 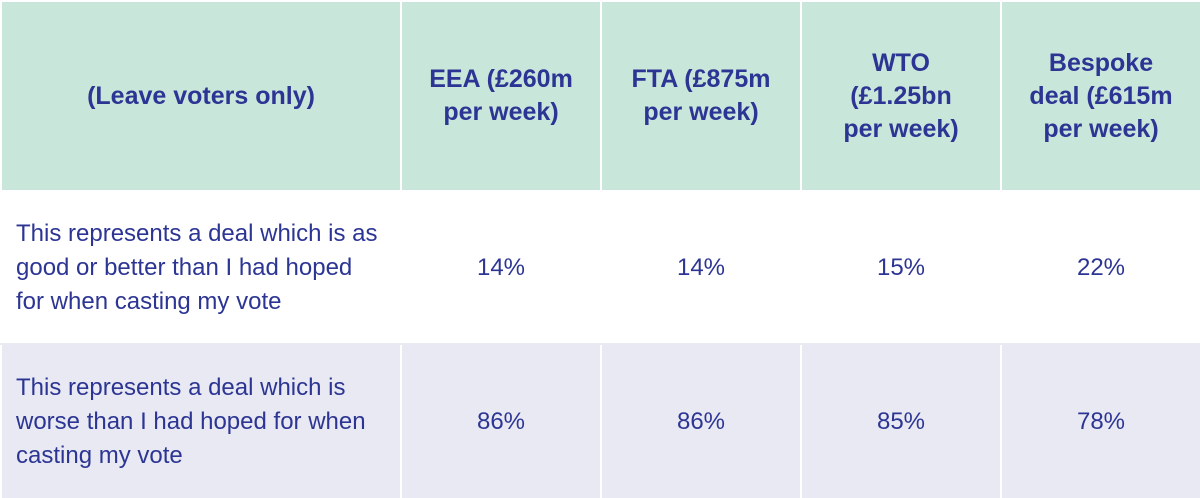 I want to click on column-header-bespoke: Bespoke deal (£615m per week), so click(x=1100, y=96).